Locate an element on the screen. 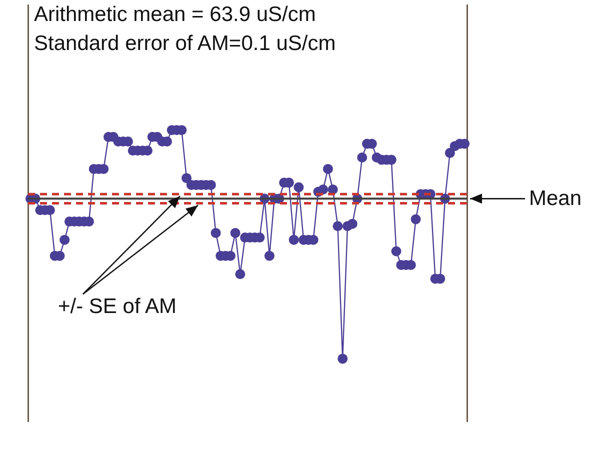  ref-line-label: Mean is located at coordinates (555, 199).